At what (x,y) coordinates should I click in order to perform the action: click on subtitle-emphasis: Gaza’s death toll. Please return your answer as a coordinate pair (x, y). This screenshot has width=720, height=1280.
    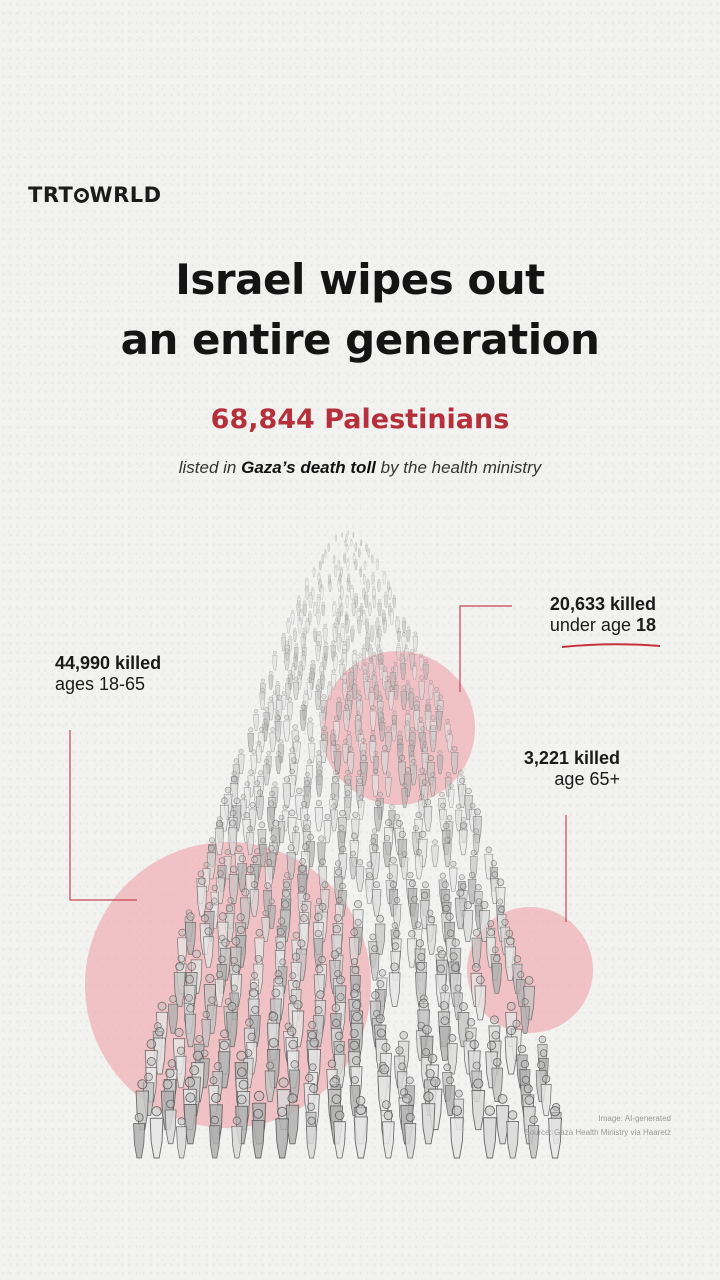
    Looking at the image, I should click on (308, 467).